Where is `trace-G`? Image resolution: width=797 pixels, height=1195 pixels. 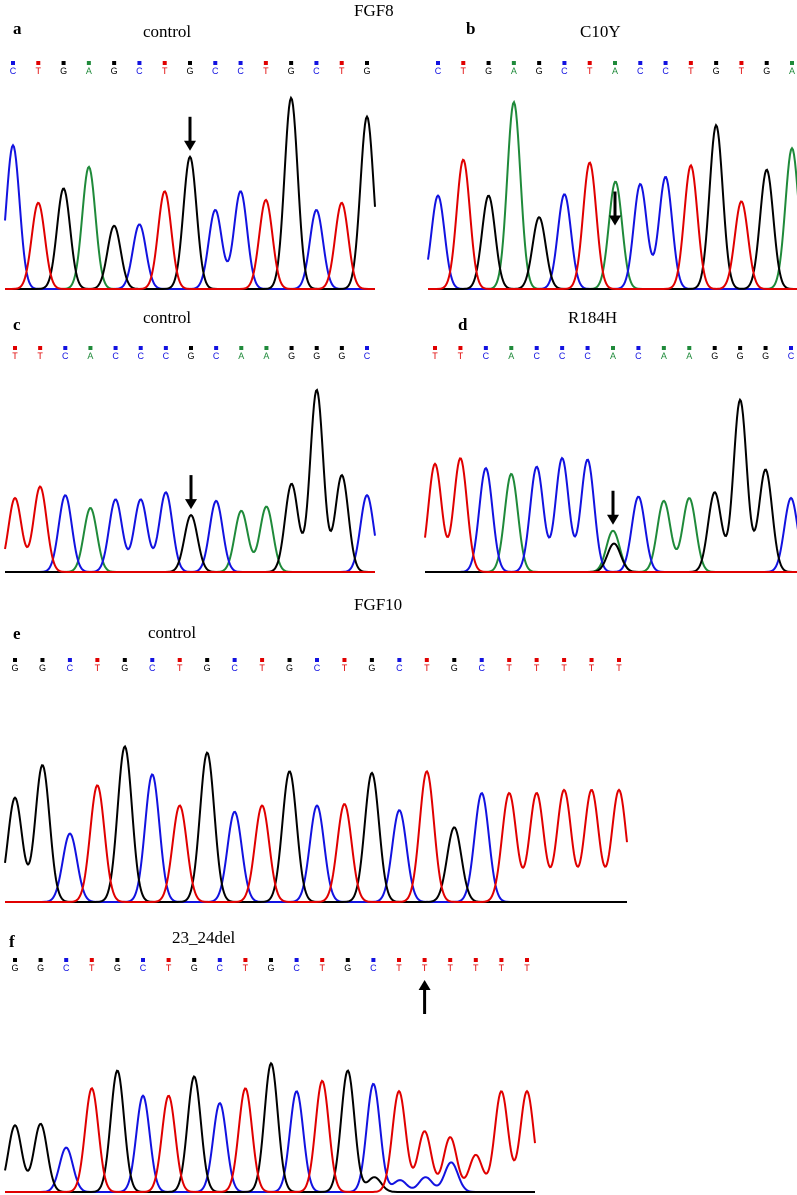
trace-G is located at coordinates (611, 485).